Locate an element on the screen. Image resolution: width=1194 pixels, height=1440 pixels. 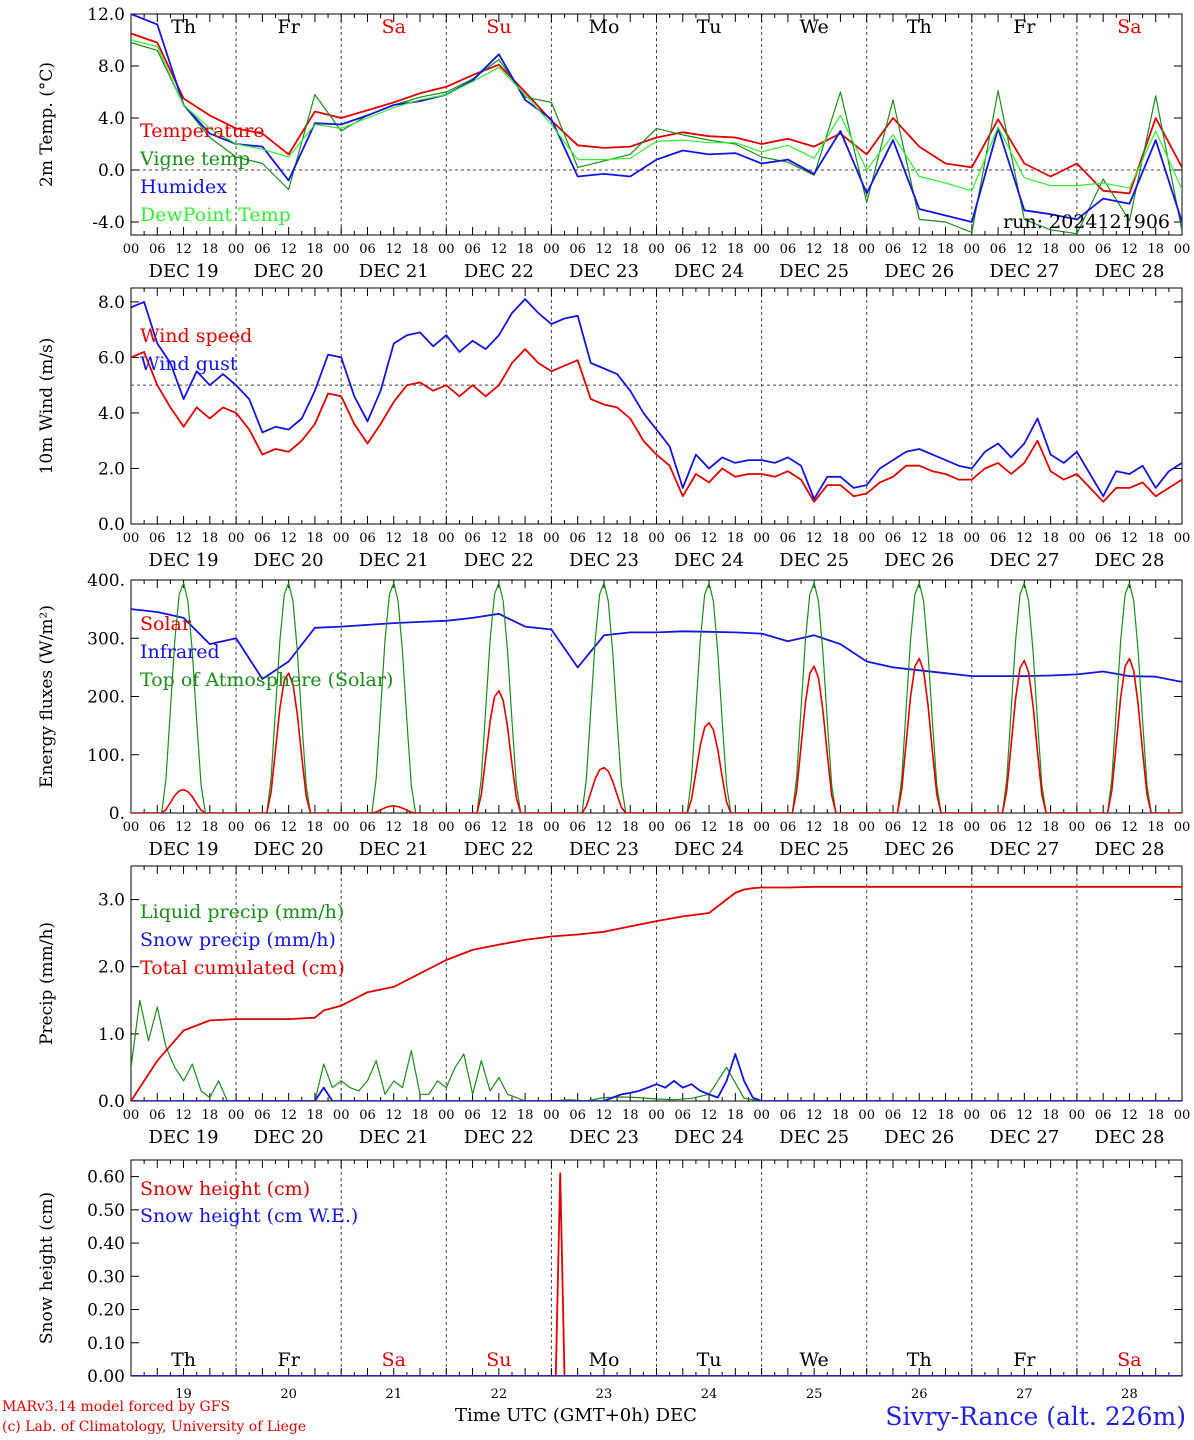
weekday-label: We is located at coordinates (814, 1360).